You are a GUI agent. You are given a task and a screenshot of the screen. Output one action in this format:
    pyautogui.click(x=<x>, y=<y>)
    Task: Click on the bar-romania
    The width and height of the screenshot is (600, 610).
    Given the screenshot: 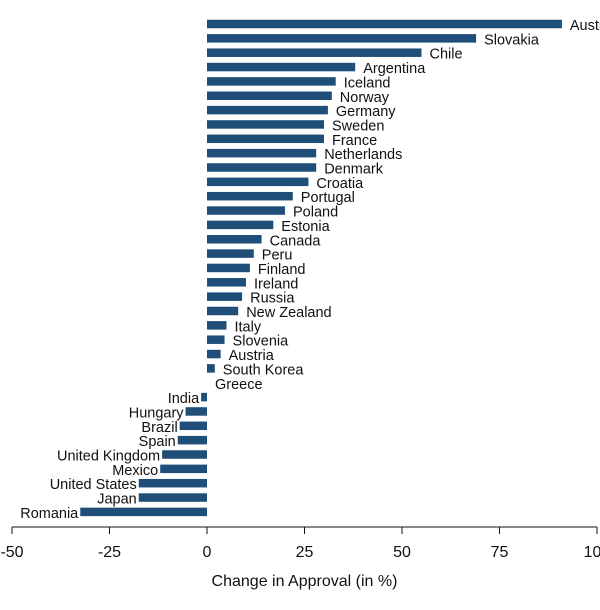 What is the action you would take?
    pyautogui.click(x=143, y=512)
    